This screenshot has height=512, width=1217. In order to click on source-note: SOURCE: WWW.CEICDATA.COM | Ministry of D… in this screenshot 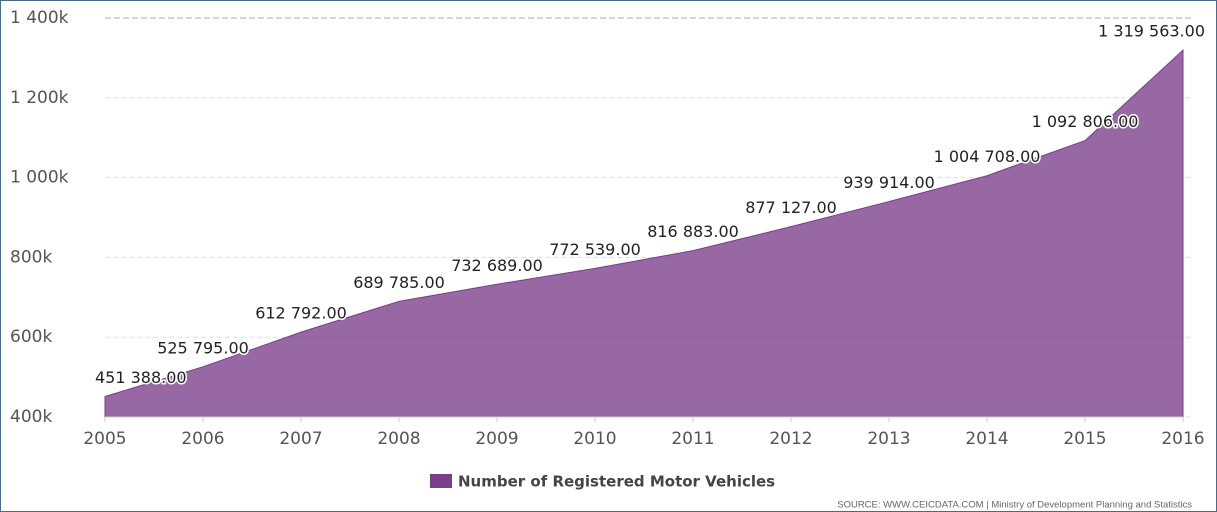, I will do `click(1014, 505)`.